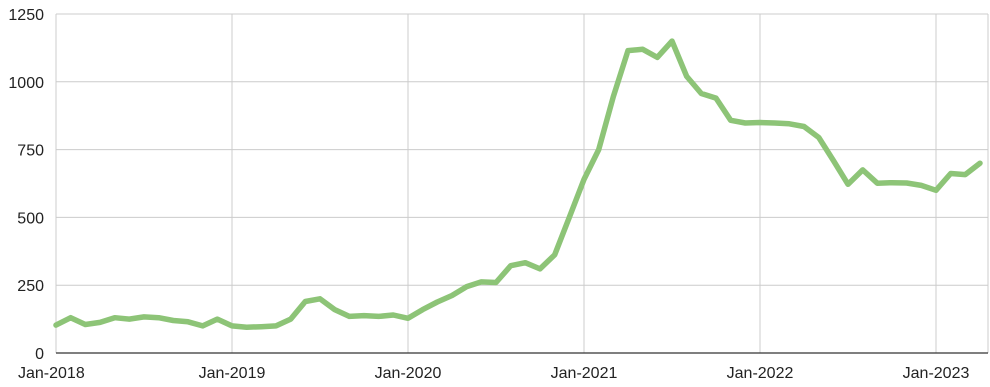 The width and height of the screenshot is (990, 387). What do you see at coordinates (760, 373) in the screenshot?
I see `x-tick-label: Jan-2022` at bounding box center [760, 373].